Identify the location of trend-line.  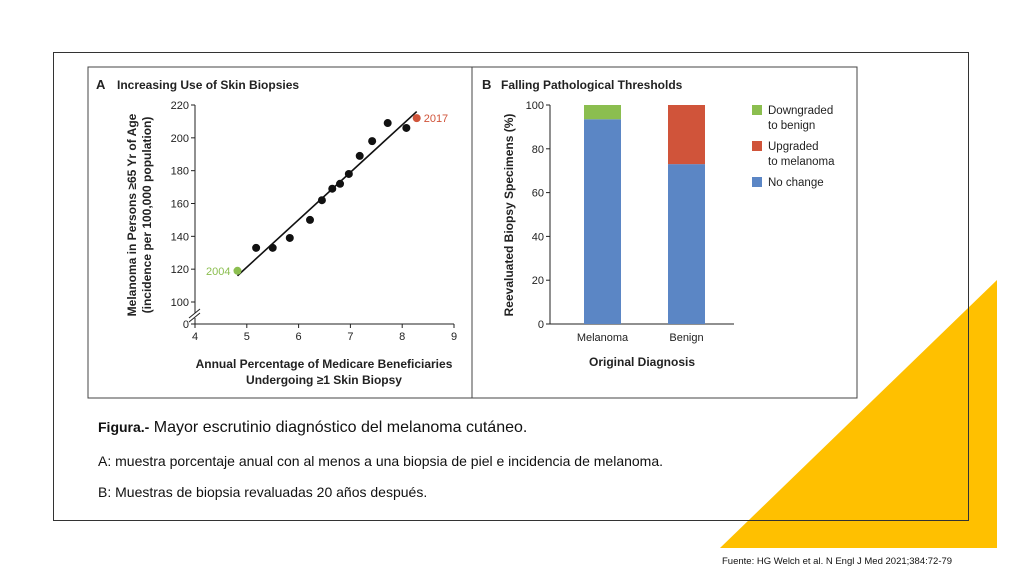
(327, 193).